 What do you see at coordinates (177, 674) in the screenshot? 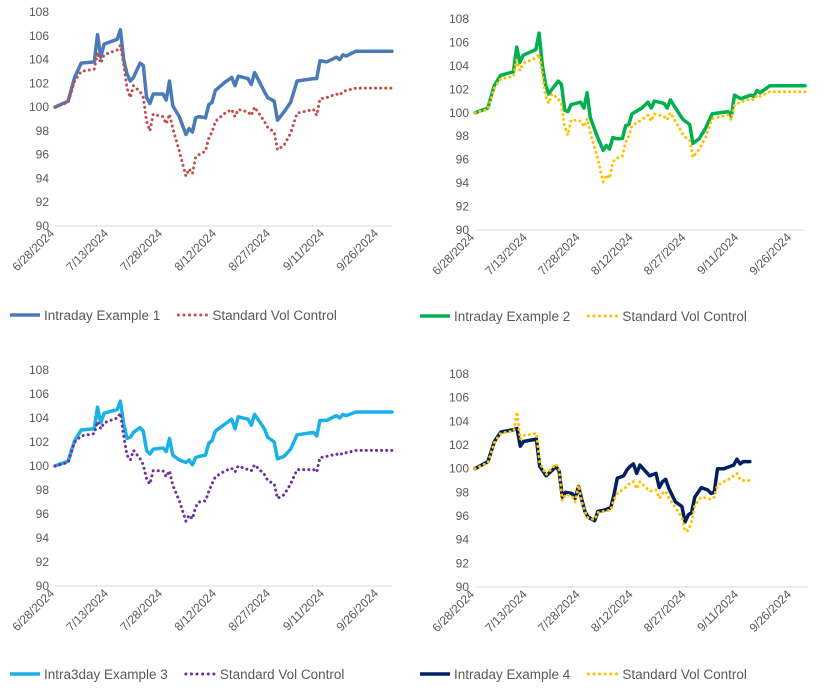
I see `legend: Intra3day Example 3 Standard Vol Control` at bounding box center [177, 674].